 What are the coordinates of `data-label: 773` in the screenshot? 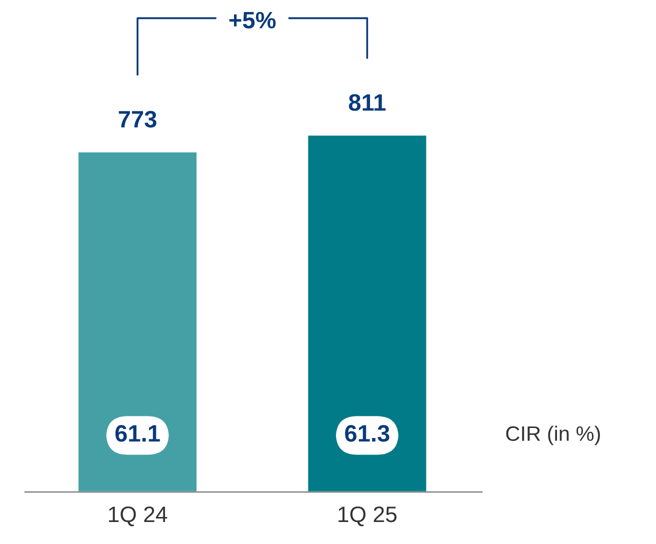 It's located at (137, 119).